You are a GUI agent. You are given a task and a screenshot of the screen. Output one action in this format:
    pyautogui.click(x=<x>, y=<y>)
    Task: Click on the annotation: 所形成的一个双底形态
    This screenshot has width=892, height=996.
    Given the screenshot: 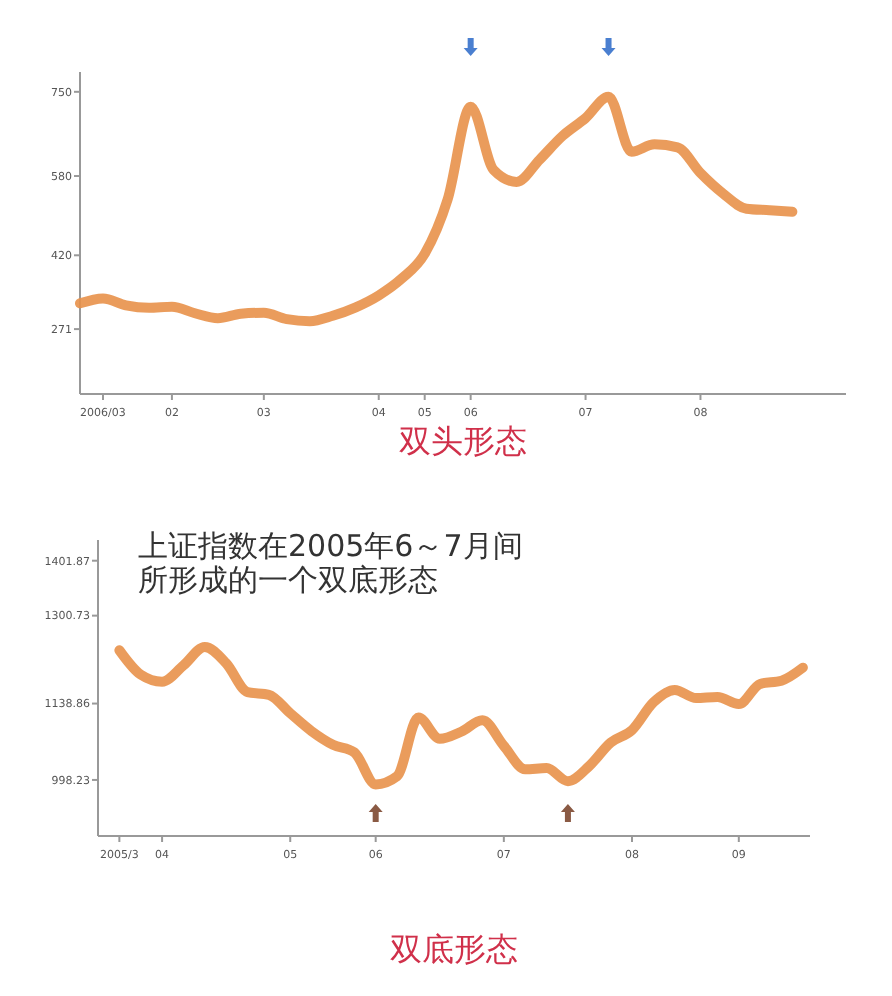 What is the action you would take?
    pyautogui.click(x=288, y=580)
    